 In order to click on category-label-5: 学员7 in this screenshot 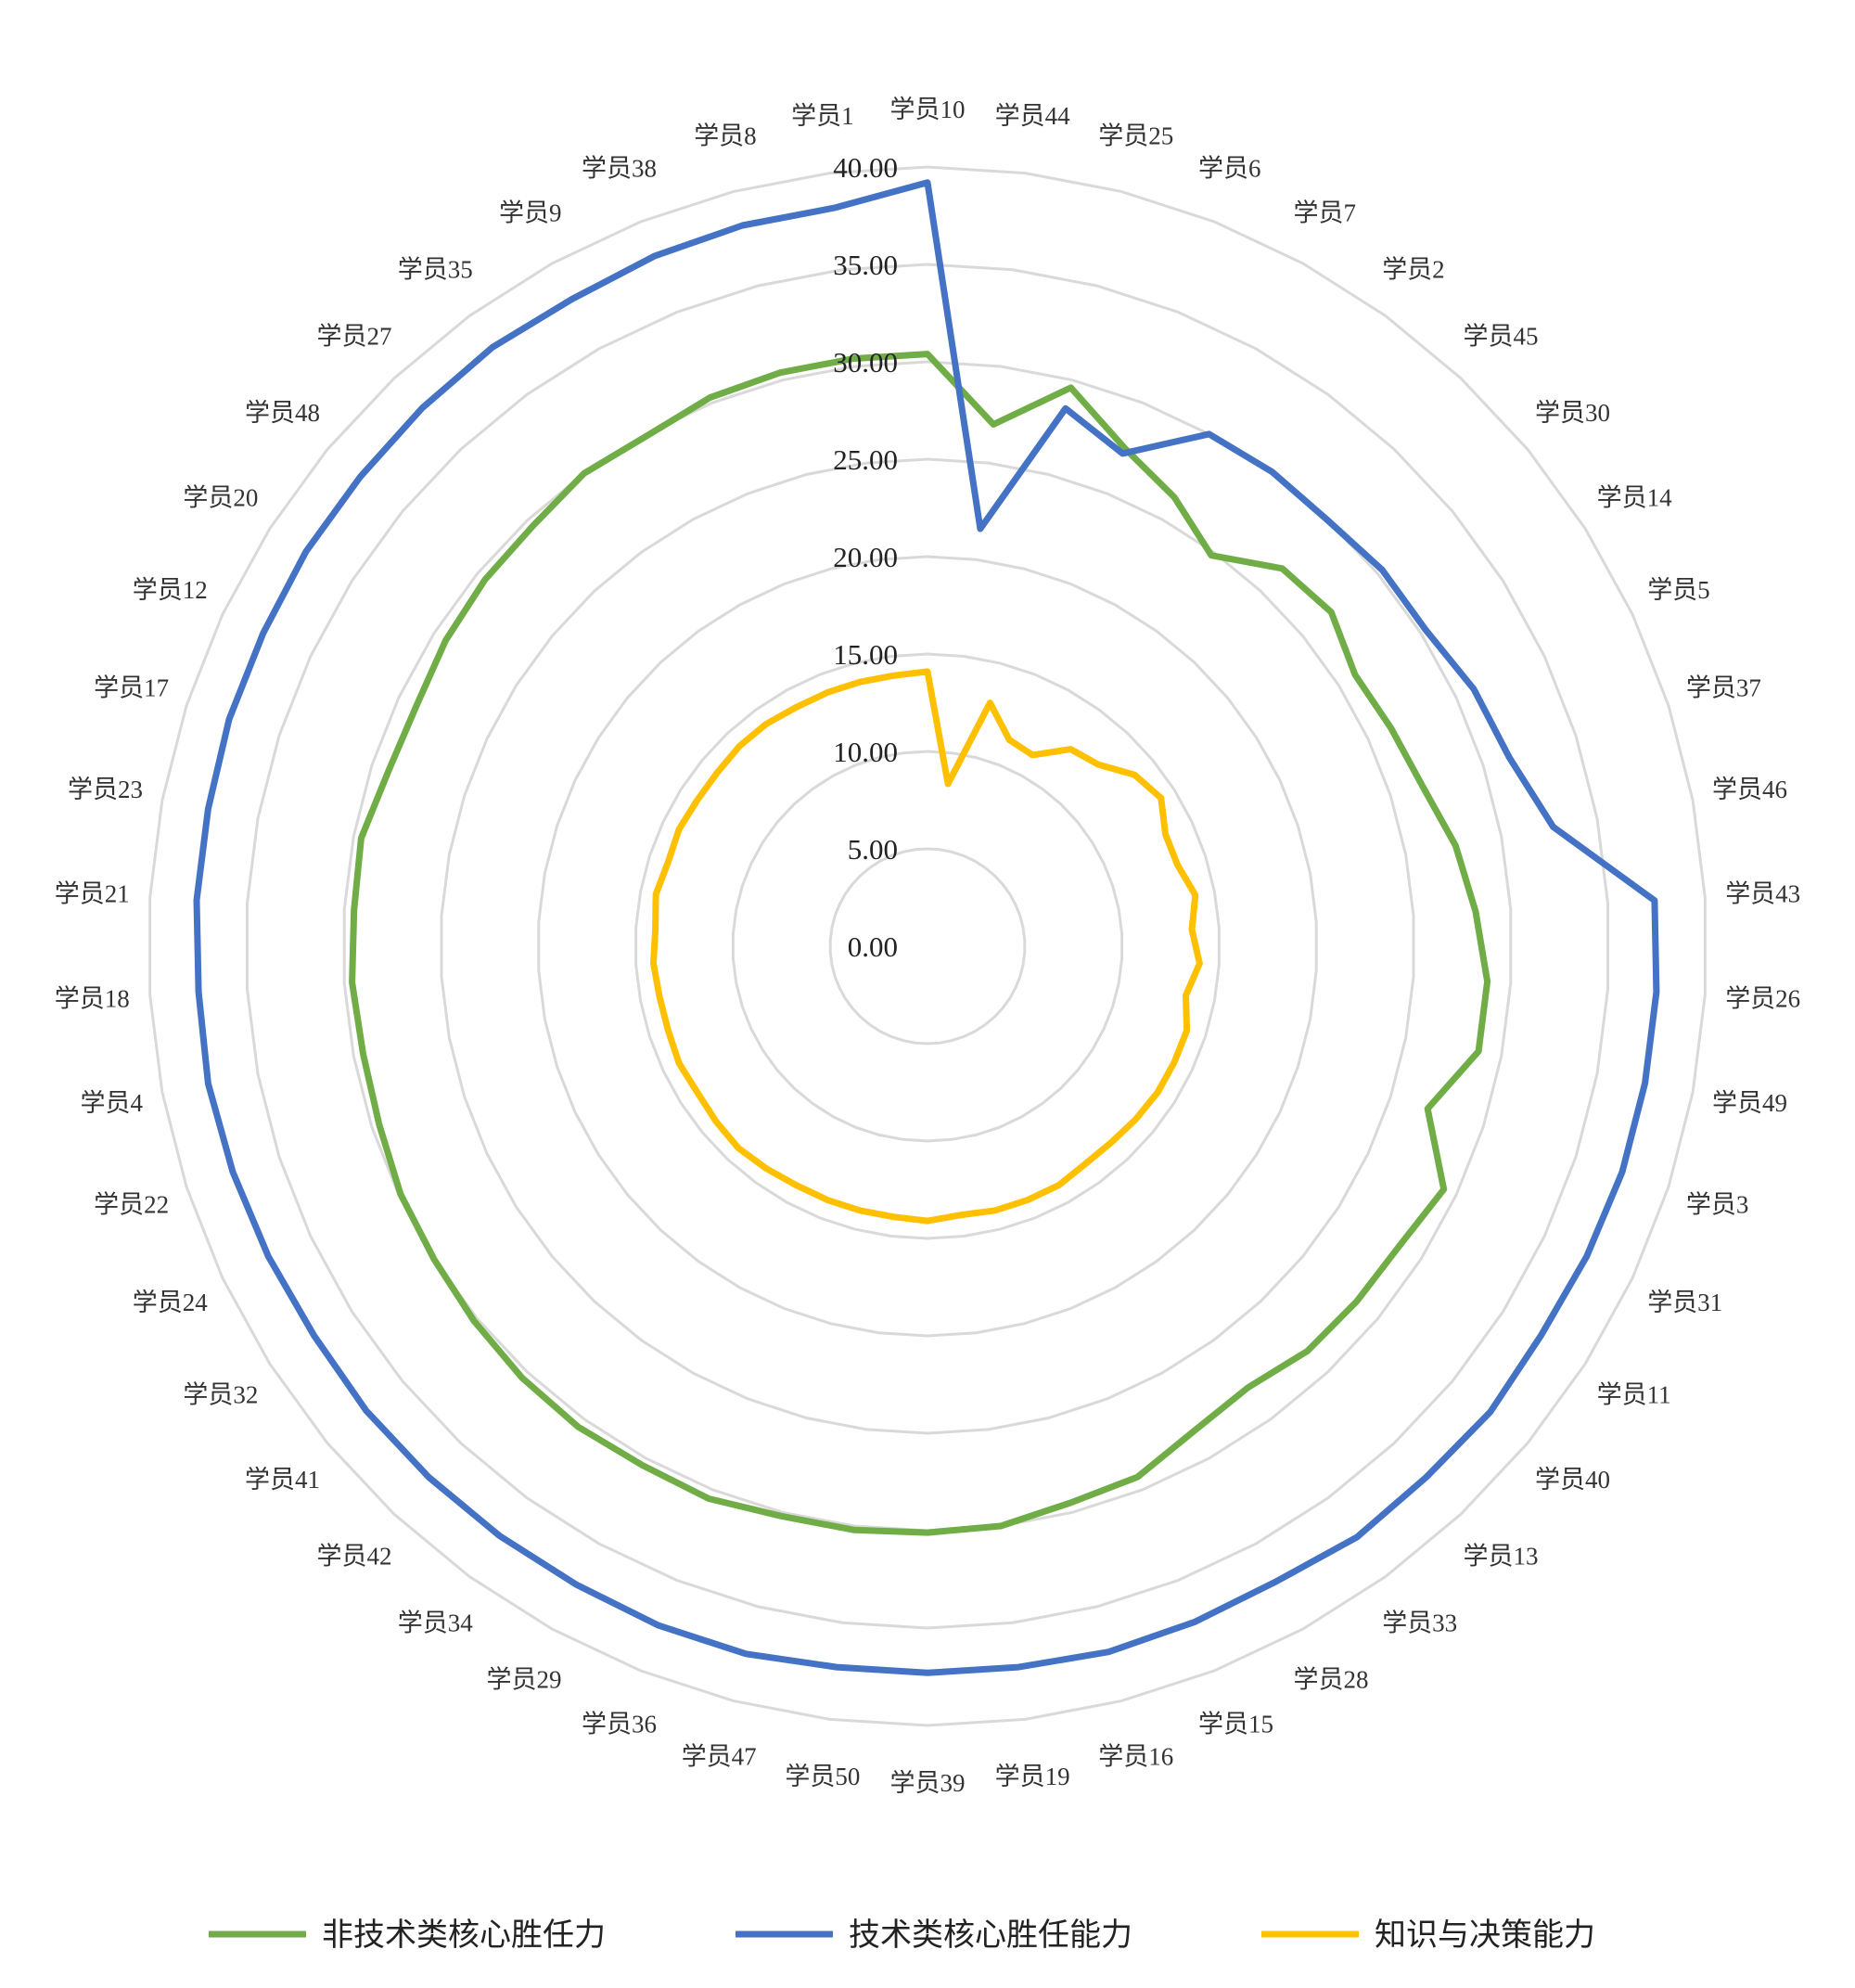, I will do `click(1325, 213)`.